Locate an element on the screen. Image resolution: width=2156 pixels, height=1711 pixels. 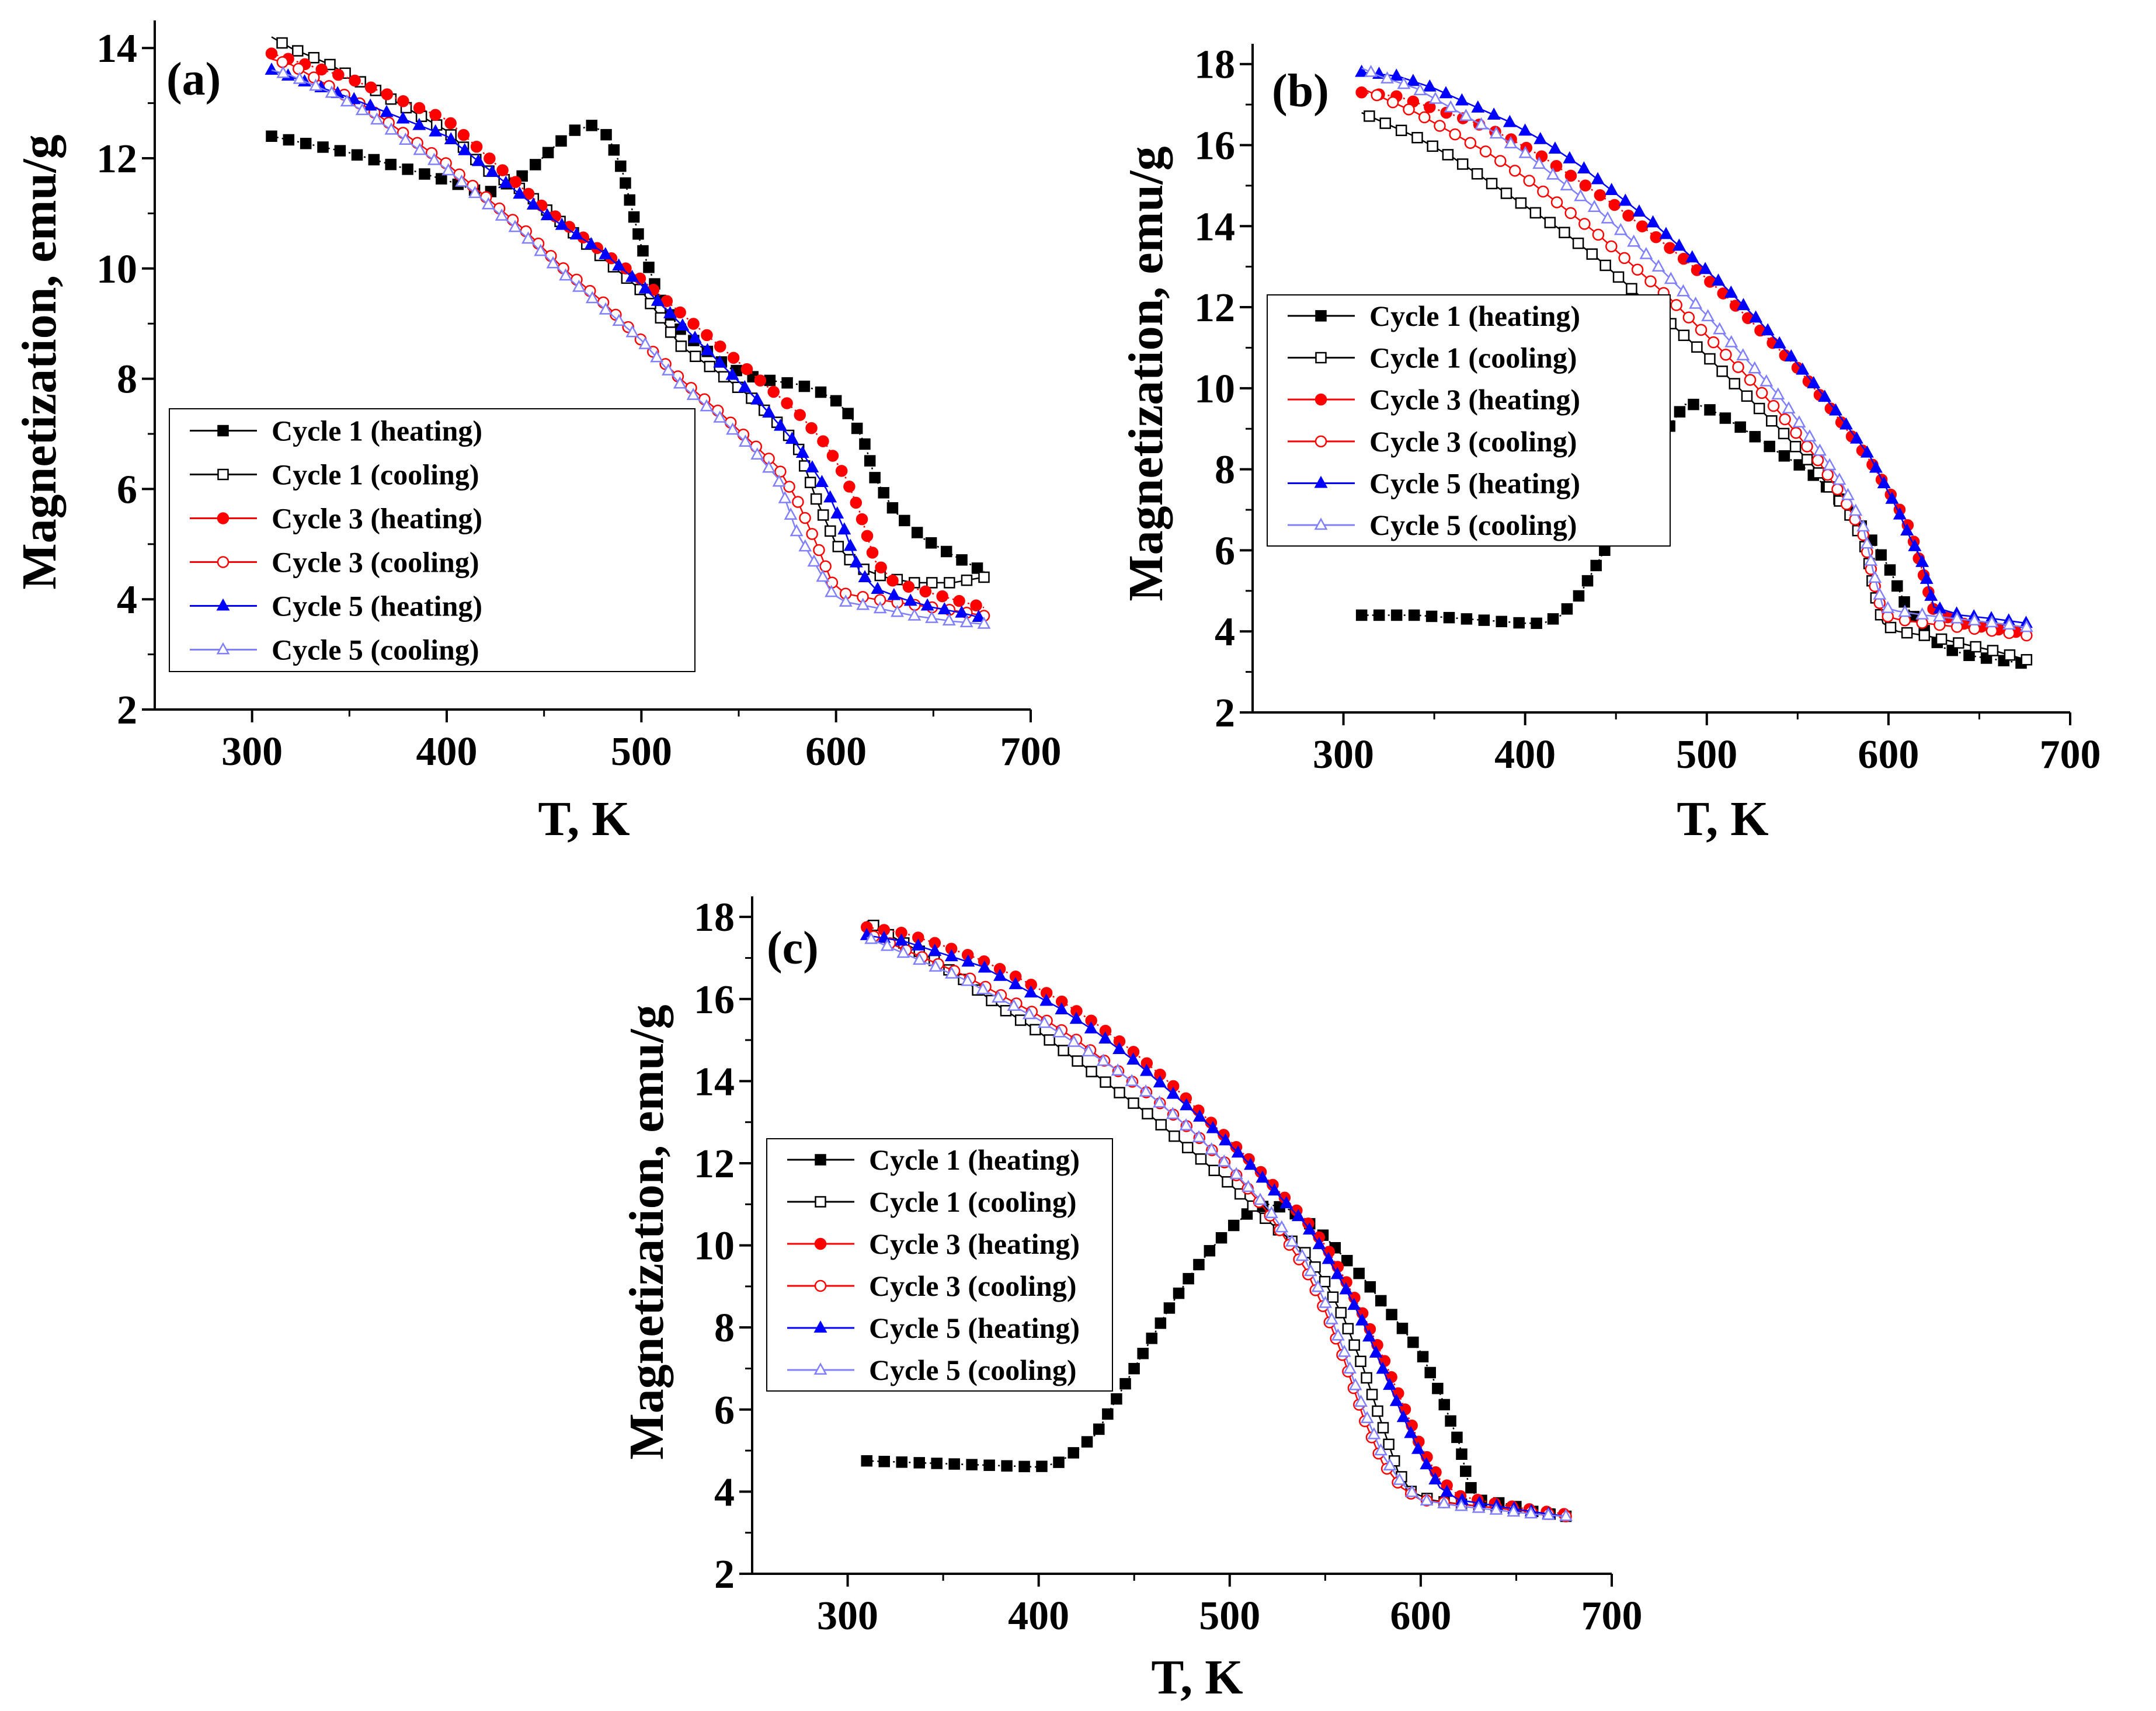
x-tick-label: 600 is located at coordinates (1421, 1616).